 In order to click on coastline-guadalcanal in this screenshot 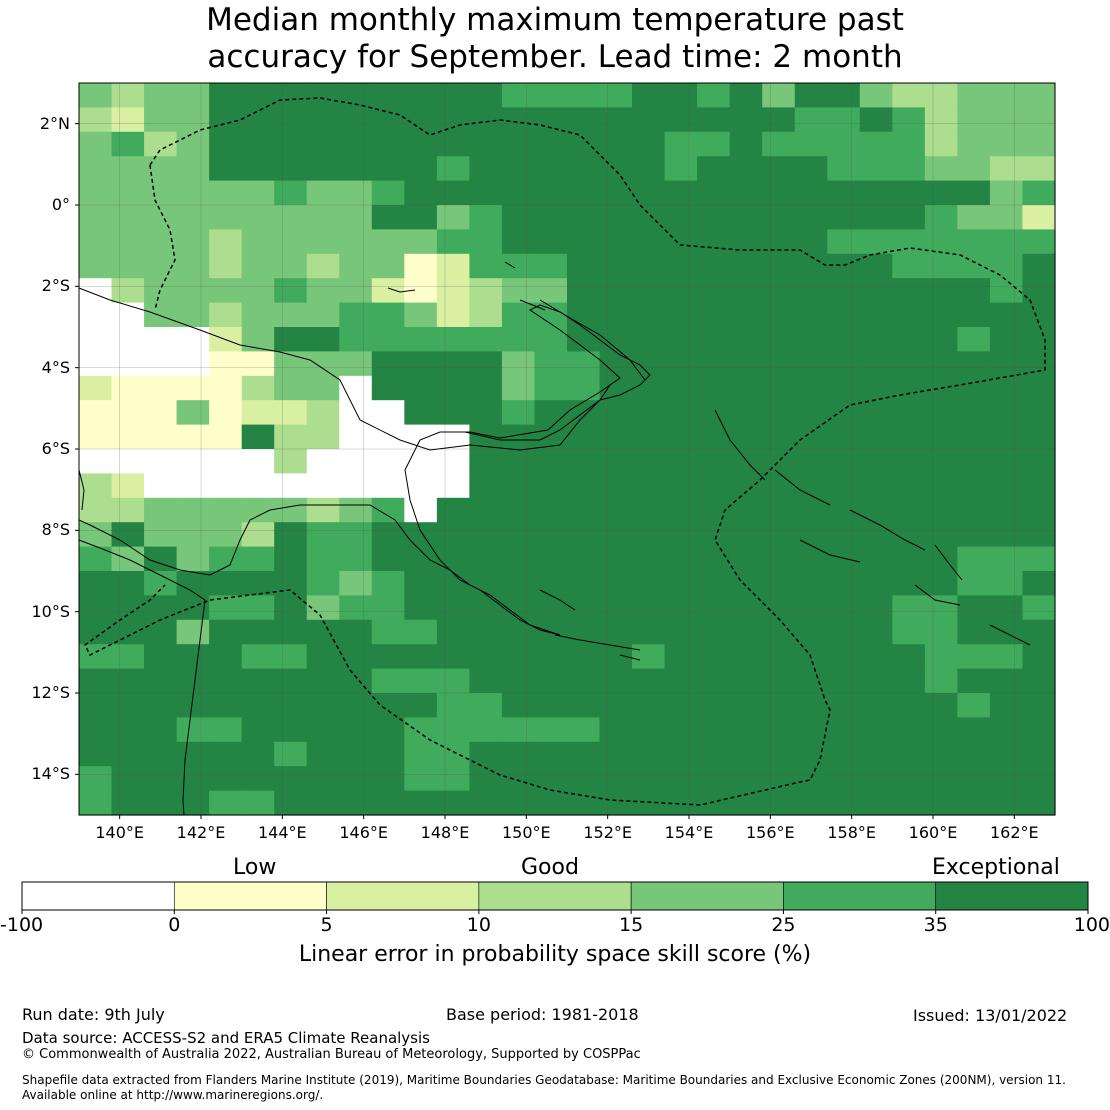, I will do `click(830, 551)`.